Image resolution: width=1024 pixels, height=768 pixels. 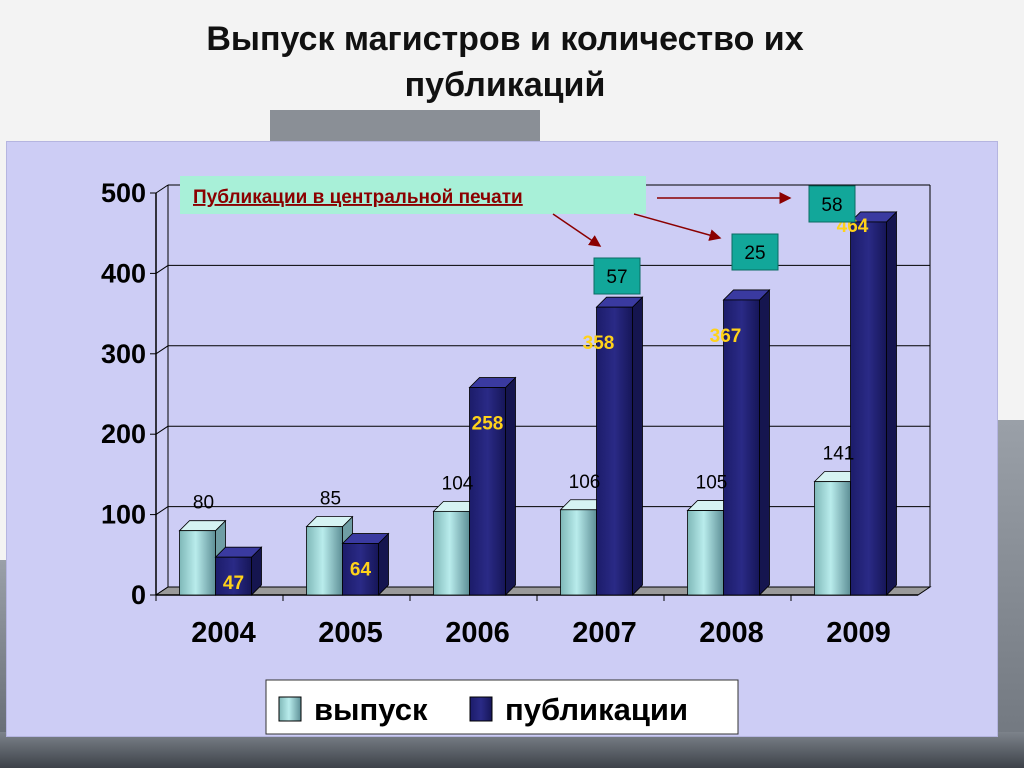 I want to click on data-label-vypusk: 104, so click(x=458, y=483).